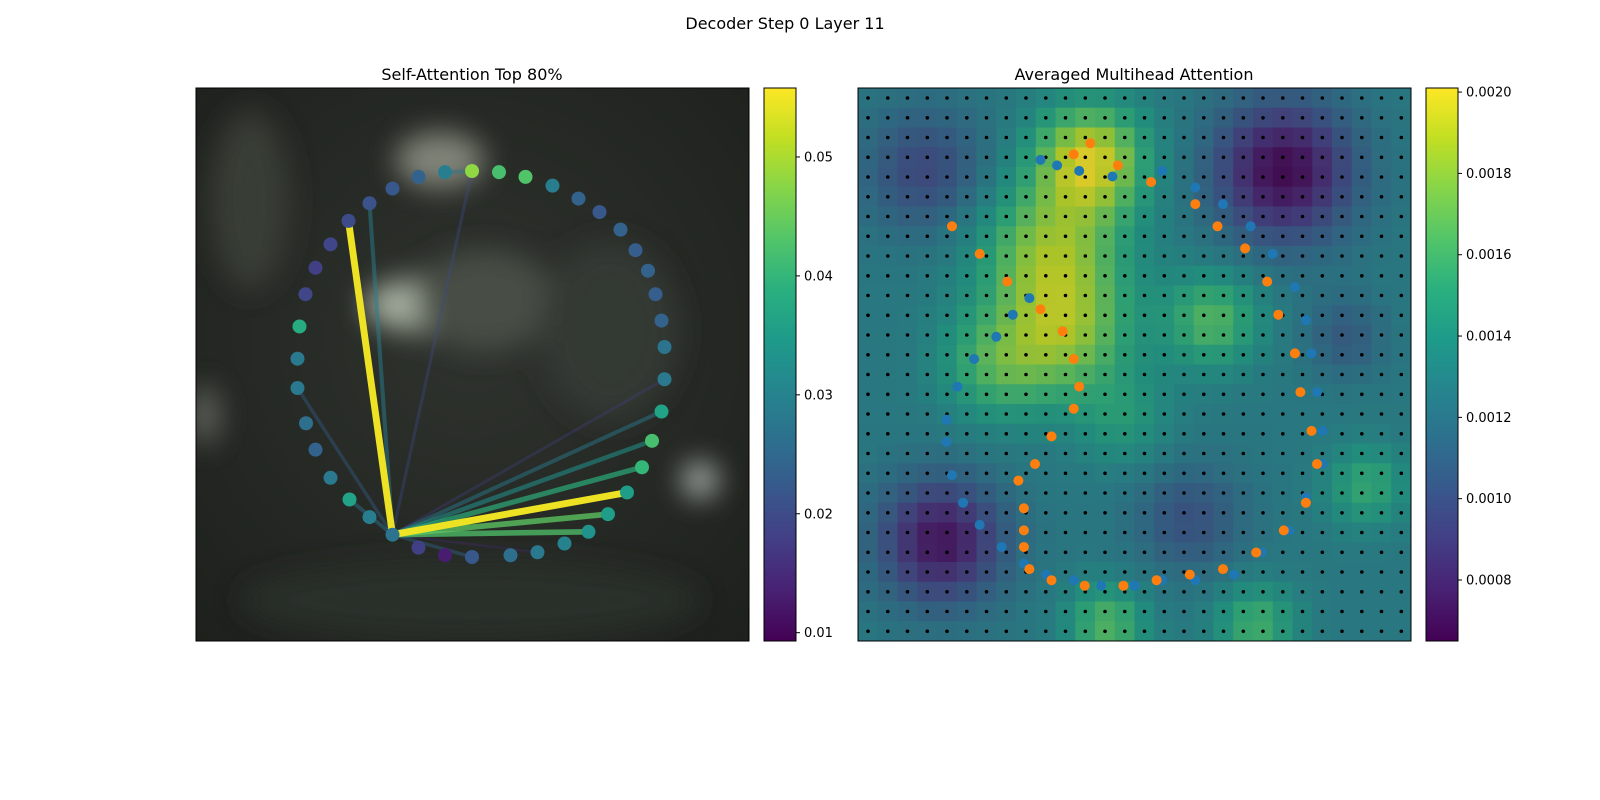 Image resolution: width=1600 pixels, height=800 pixels. I want to click on contour-series, so click(1134, 364).